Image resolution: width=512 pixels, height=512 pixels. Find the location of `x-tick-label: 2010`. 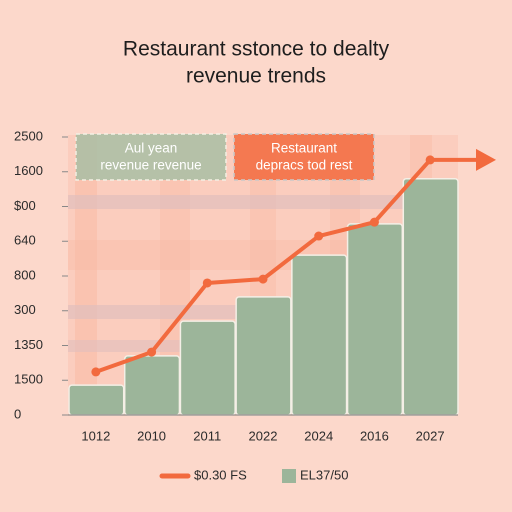

x-tick-label: 2010 is located at coordinates (151, 435).